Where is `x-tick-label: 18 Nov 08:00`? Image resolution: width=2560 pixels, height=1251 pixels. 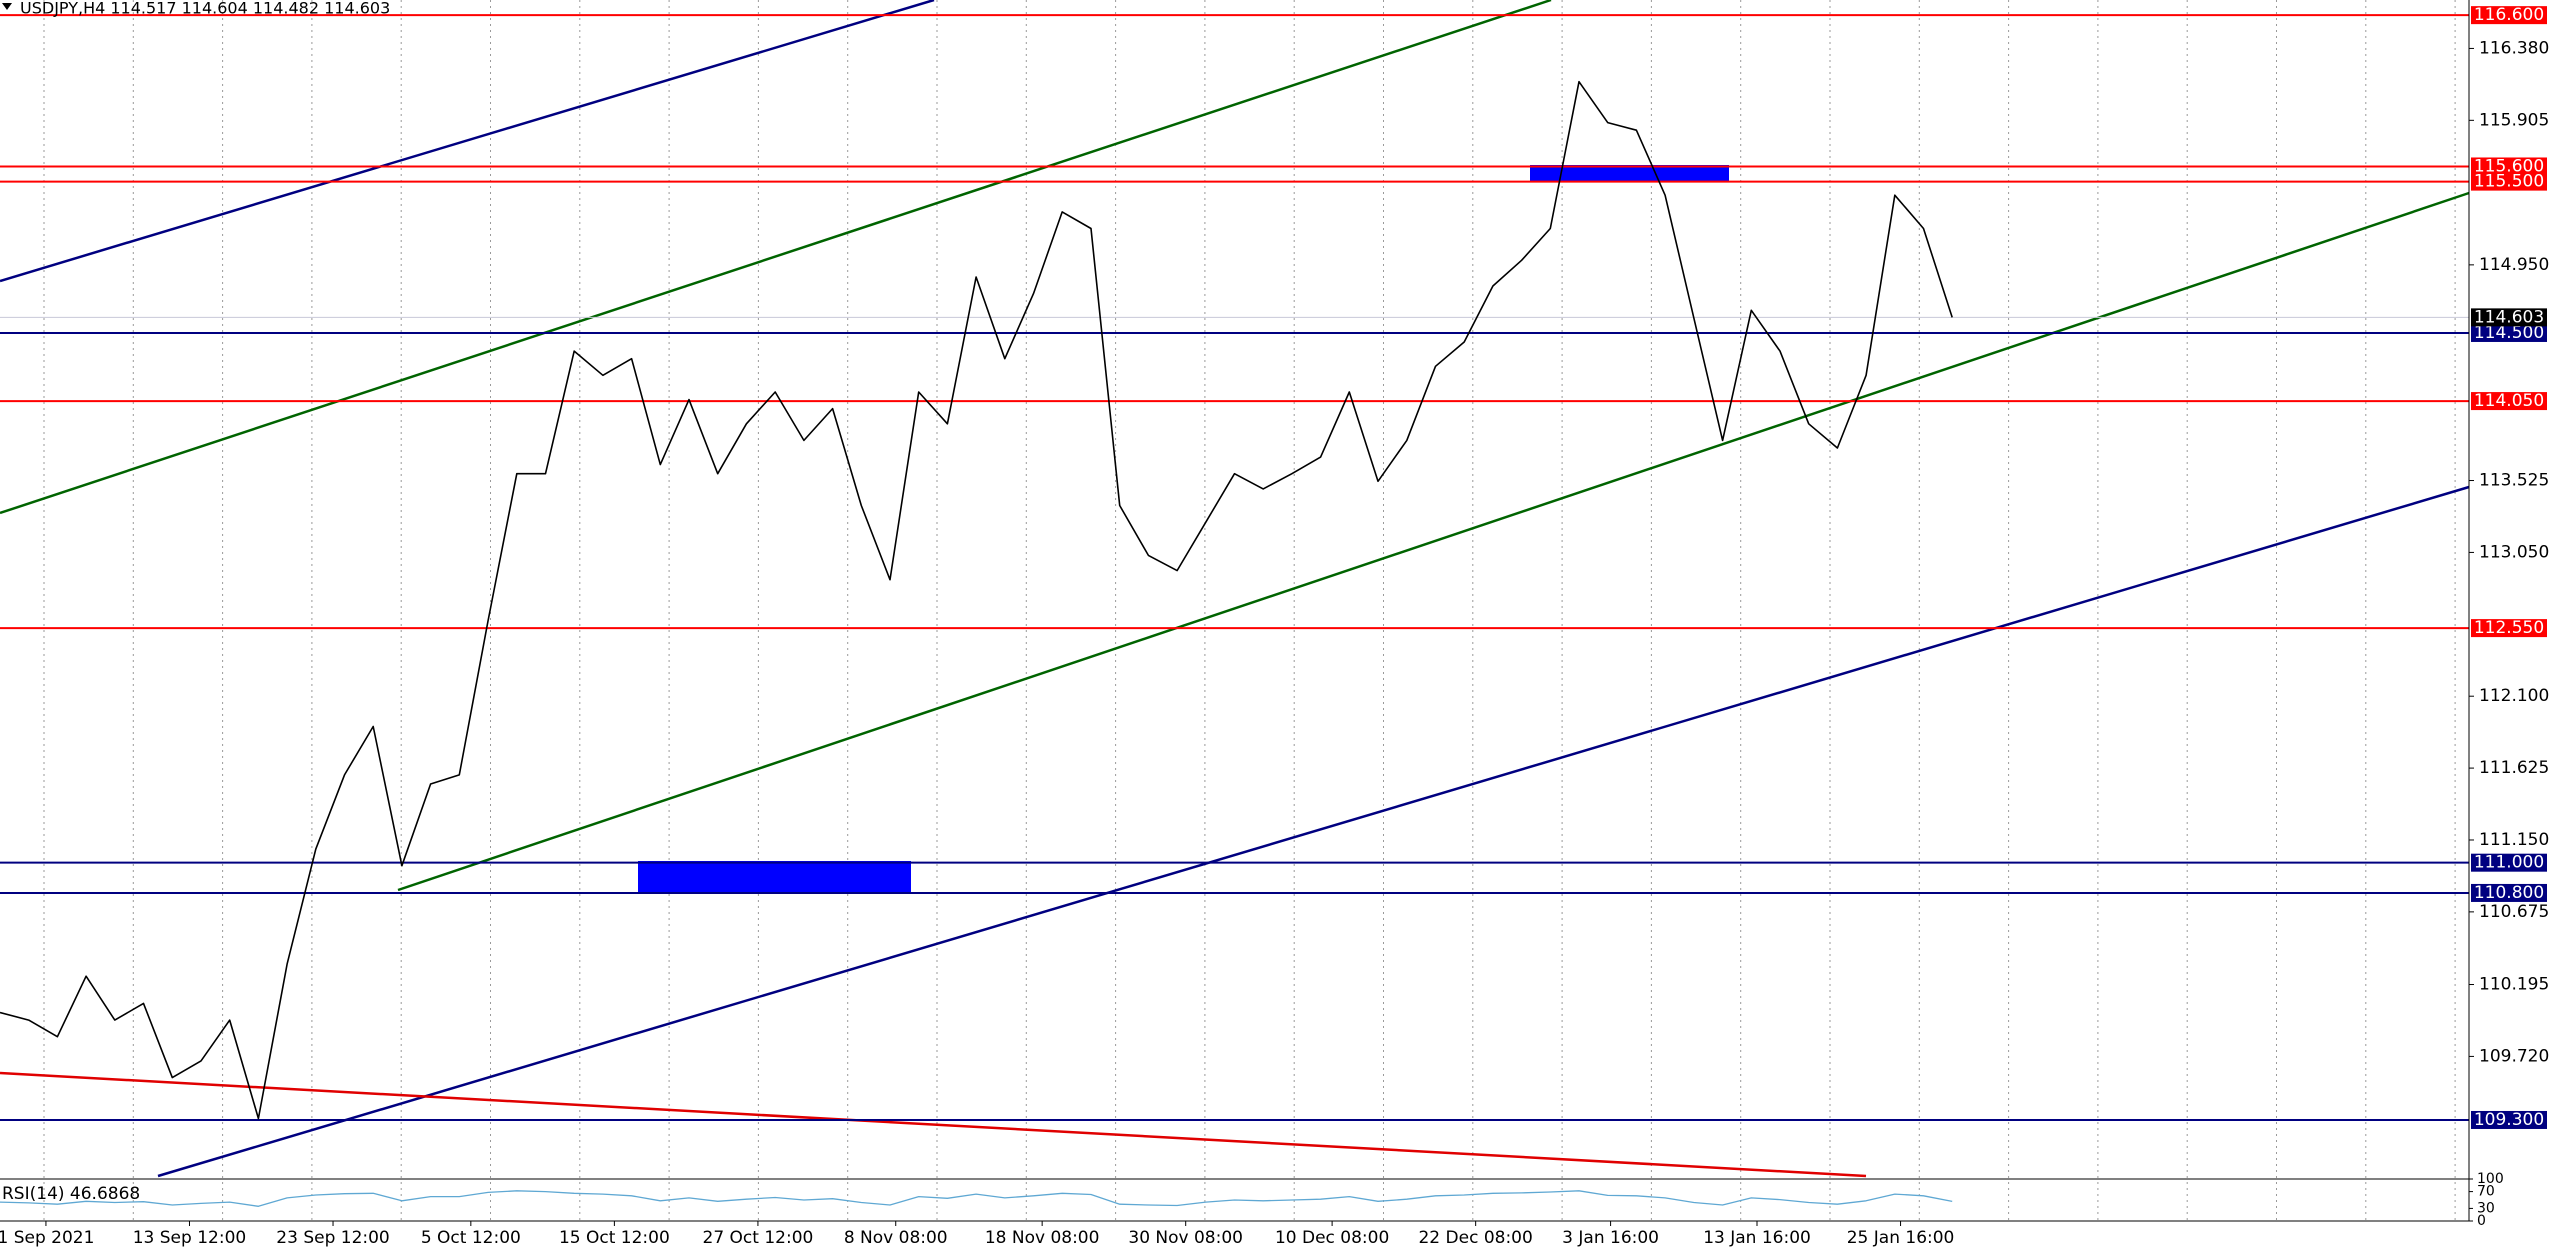 x-tick-label: 18 Nov 08:00 is located at coordinates (1042, 1238).